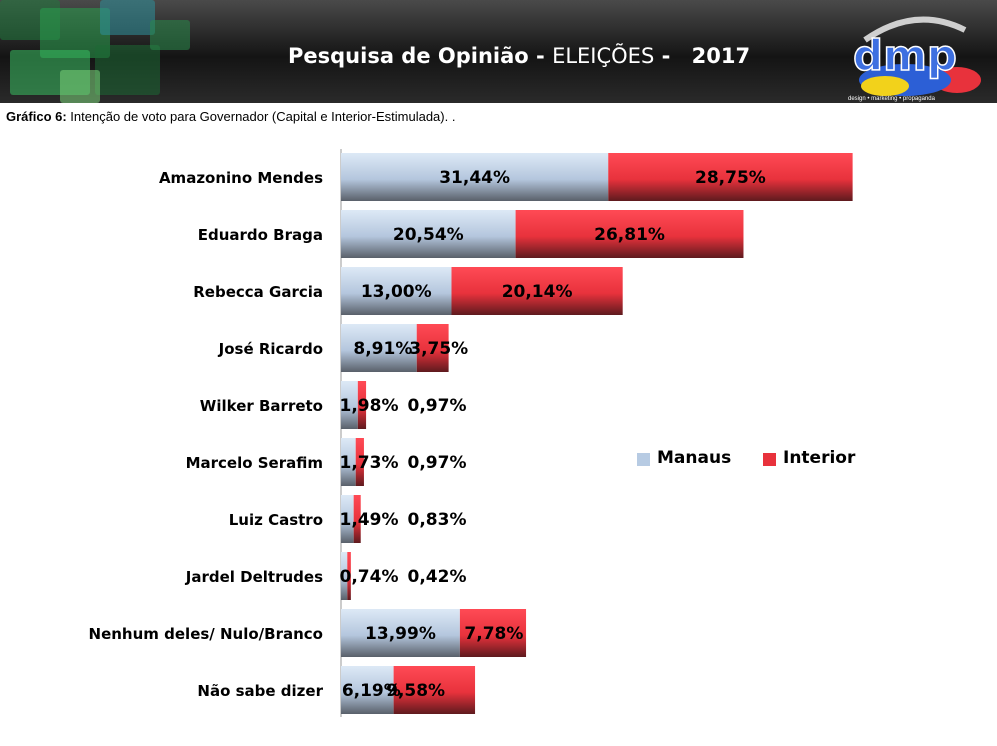 This screenshot has width=997, height=746. I want to click on bar-manaus-nenhum-deles-nulo-branco, so click(400, 633).